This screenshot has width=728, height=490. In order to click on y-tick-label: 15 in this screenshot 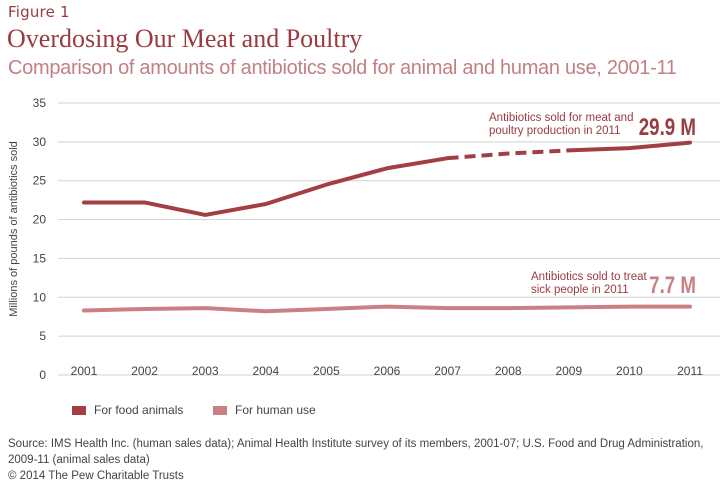, I will do `click(40, 258)`.